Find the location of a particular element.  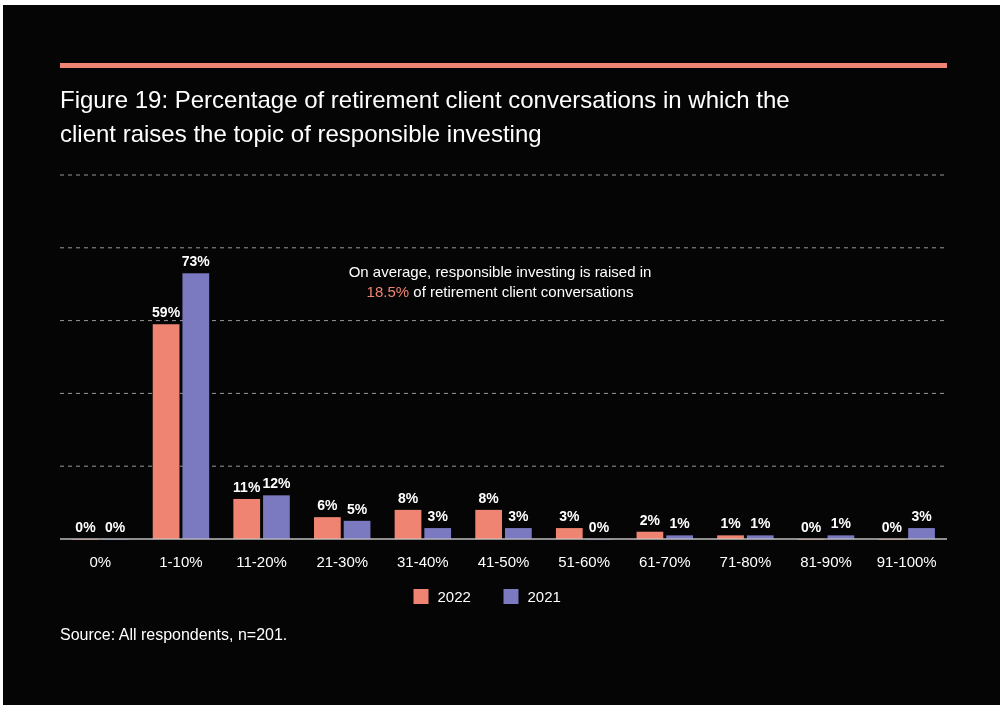

source-note: Source: All respondents, n=201. is located at coordinates (174, 634).